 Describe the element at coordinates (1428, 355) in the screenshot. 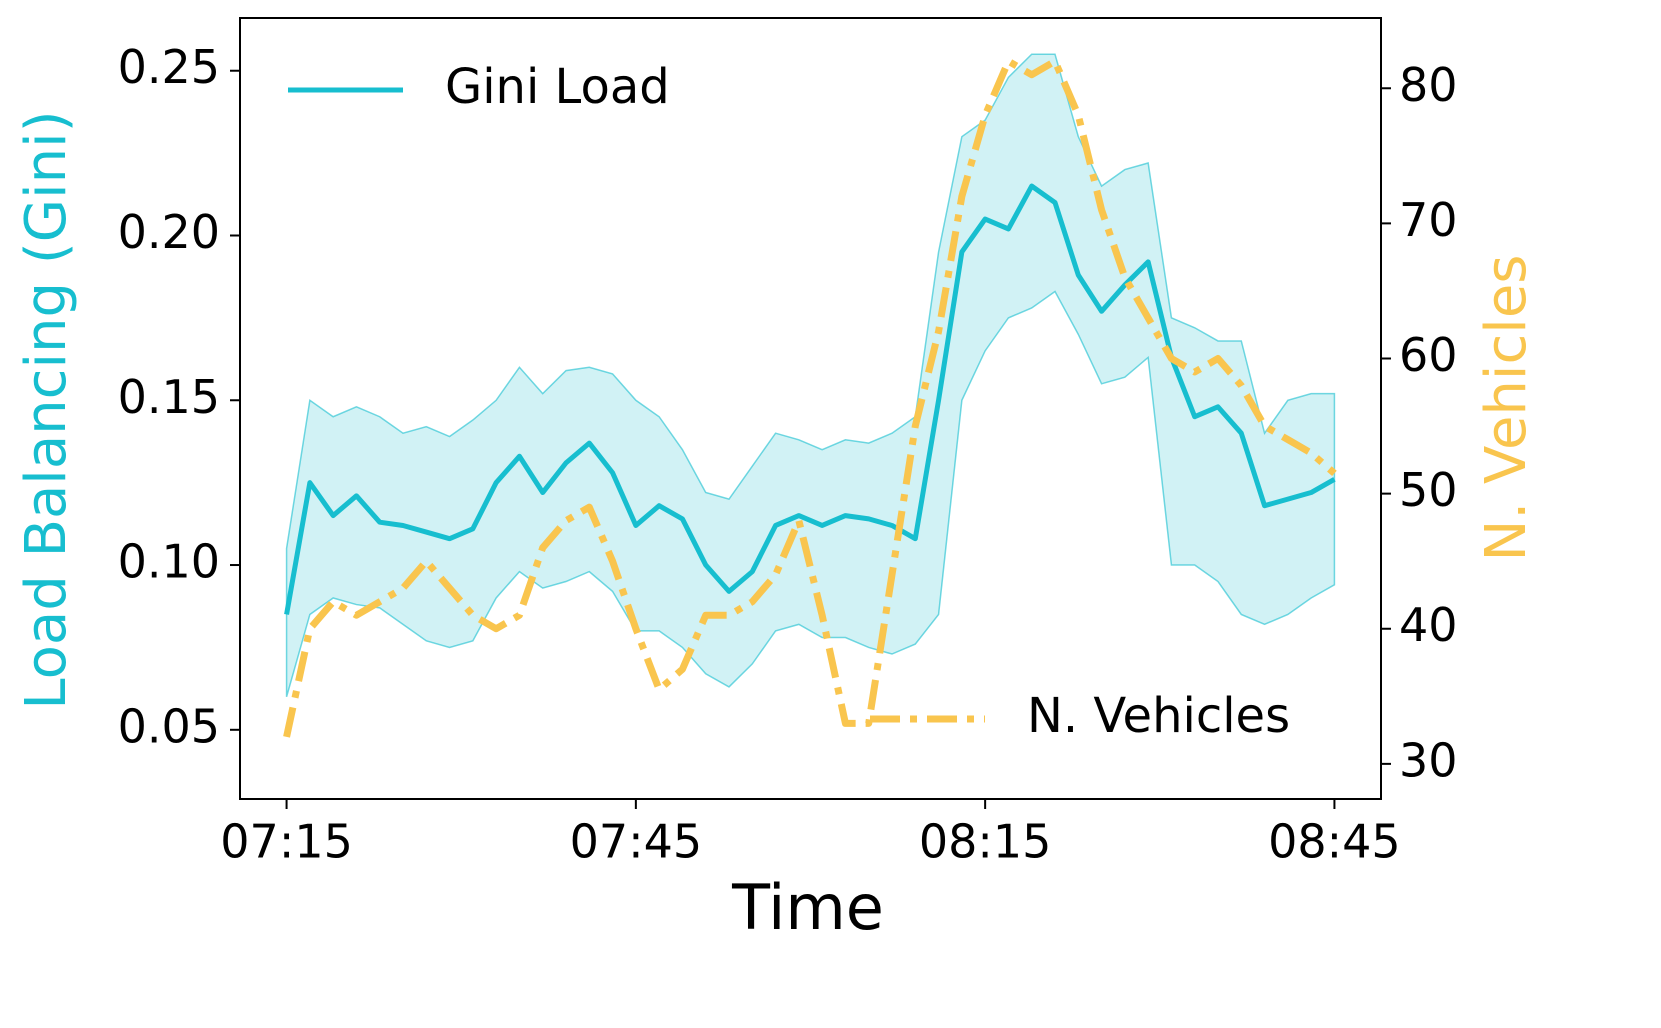

I see `y2-tick-label: 60` at that location.